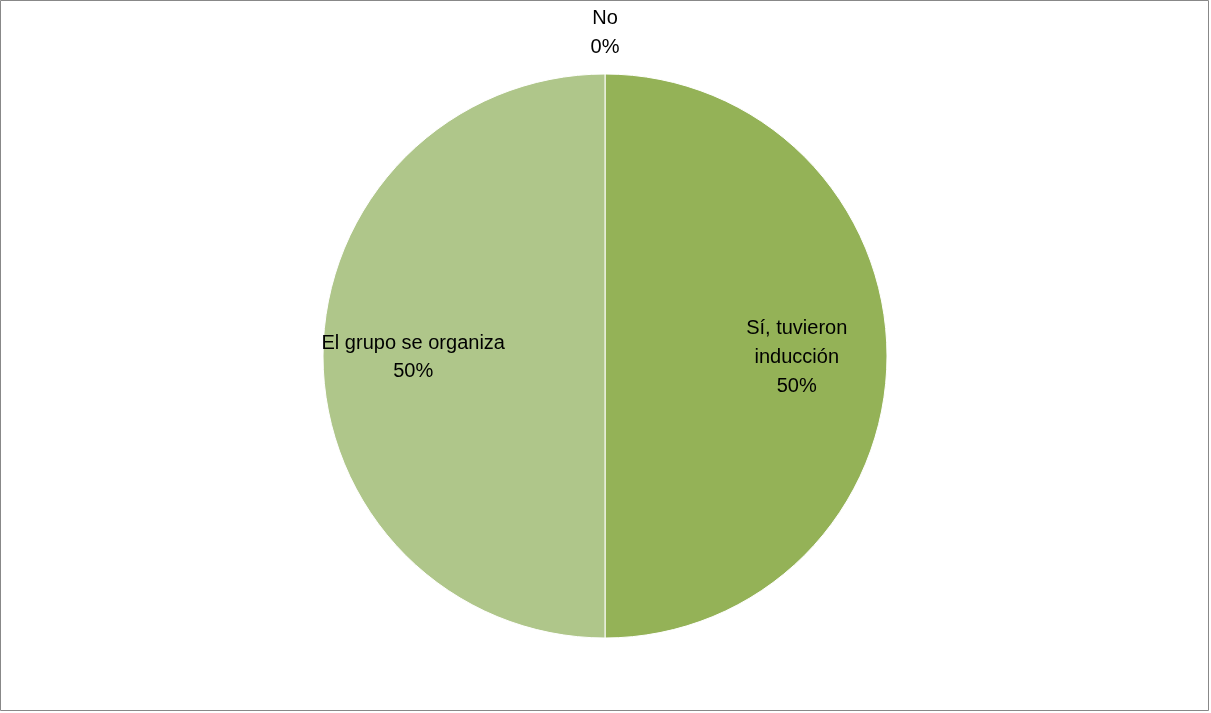 The height and width of the screenshot is (713, 1211). What do you see at coordinates (797, 341) in the screenshot?
I see `slice-label: Sí, tuvieron inducción` at bounding box center [797, 341].